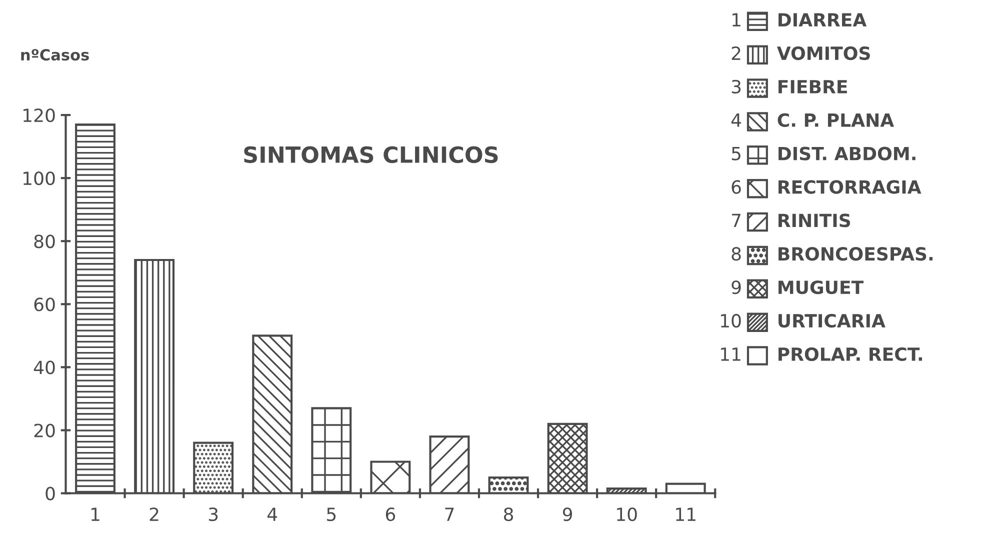 This screenshot has height=535, width=996. What do you see at coordinates (567, 514) in the screenshot?
I see `x-tick-label: 9` at bounding box center [567, 514].